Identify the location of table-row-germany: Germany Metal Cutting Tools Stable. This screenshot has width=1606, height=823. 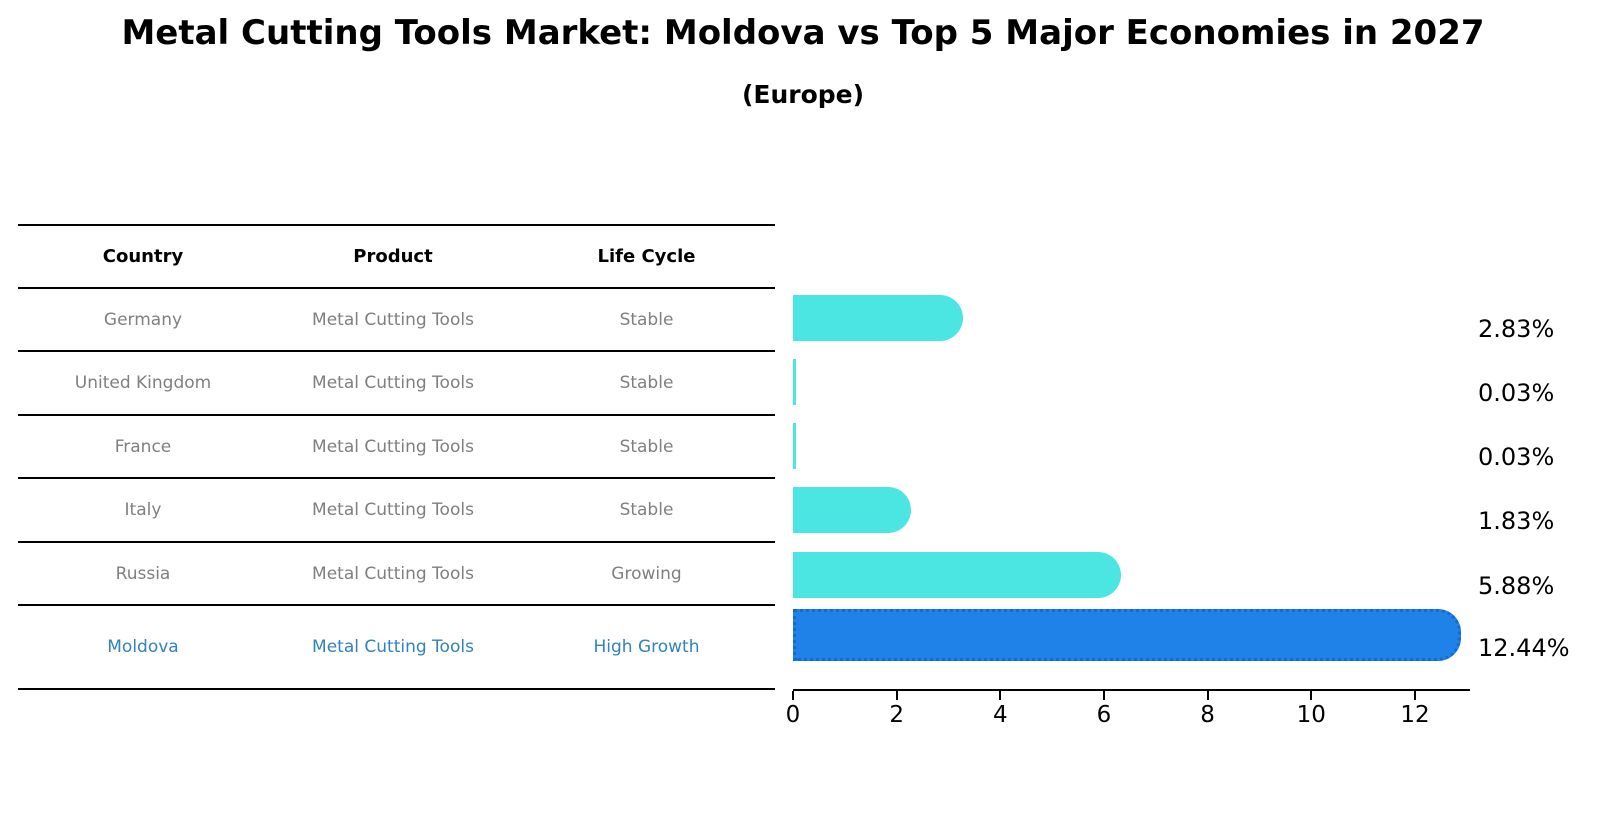
(396, 319).